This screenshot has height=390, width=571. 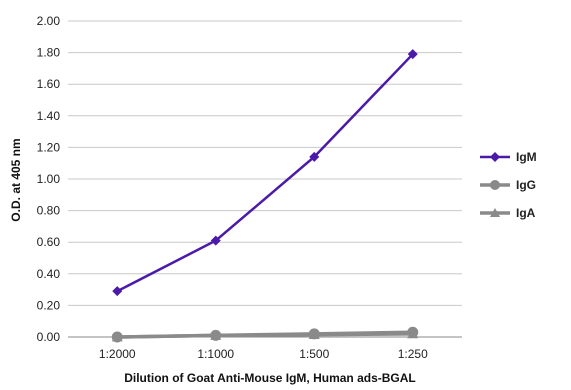 I want to click on legend-label: IgM, so click(x=526, y=157).